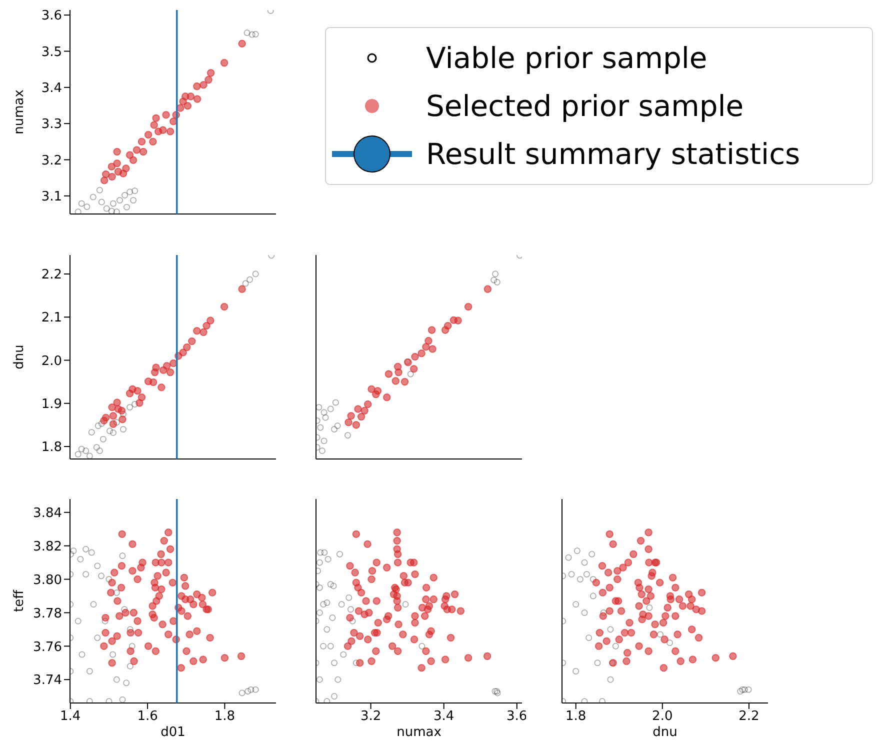  What do you see at coordinates (70, 716) in the screenshot?
I see `x-tick-label: 1.4` at bounding box center [70, 716].